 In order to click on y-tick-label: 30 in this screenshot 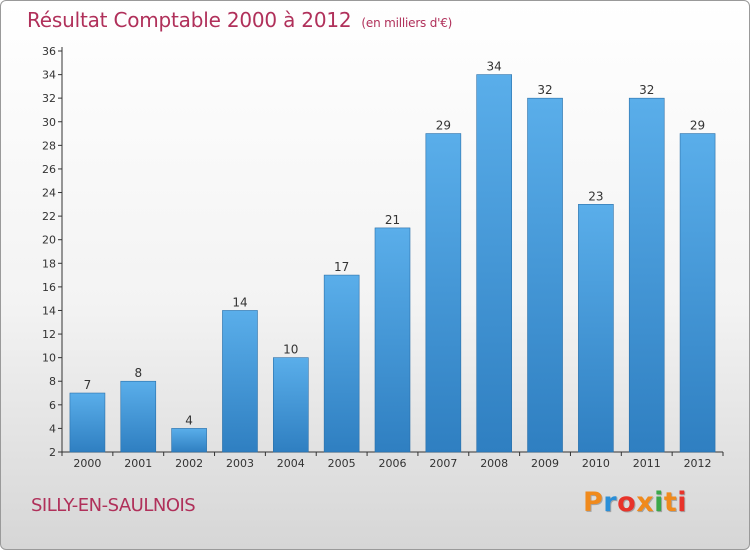, I will do `click(49, 122)`.